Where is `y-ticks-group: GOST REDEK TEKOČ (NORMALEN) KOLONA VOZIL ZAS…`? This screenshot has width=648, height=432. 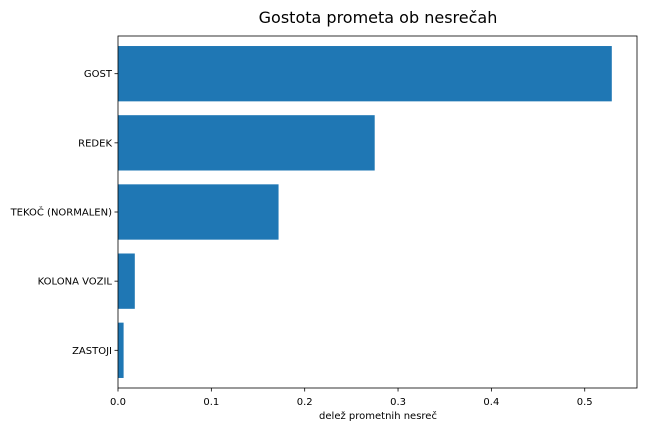
y-ticks-group: GOST REDEK TEKOČ (NORMALEN) KOLONA VOZIL ZAS… is located at coordinates (64, 213).